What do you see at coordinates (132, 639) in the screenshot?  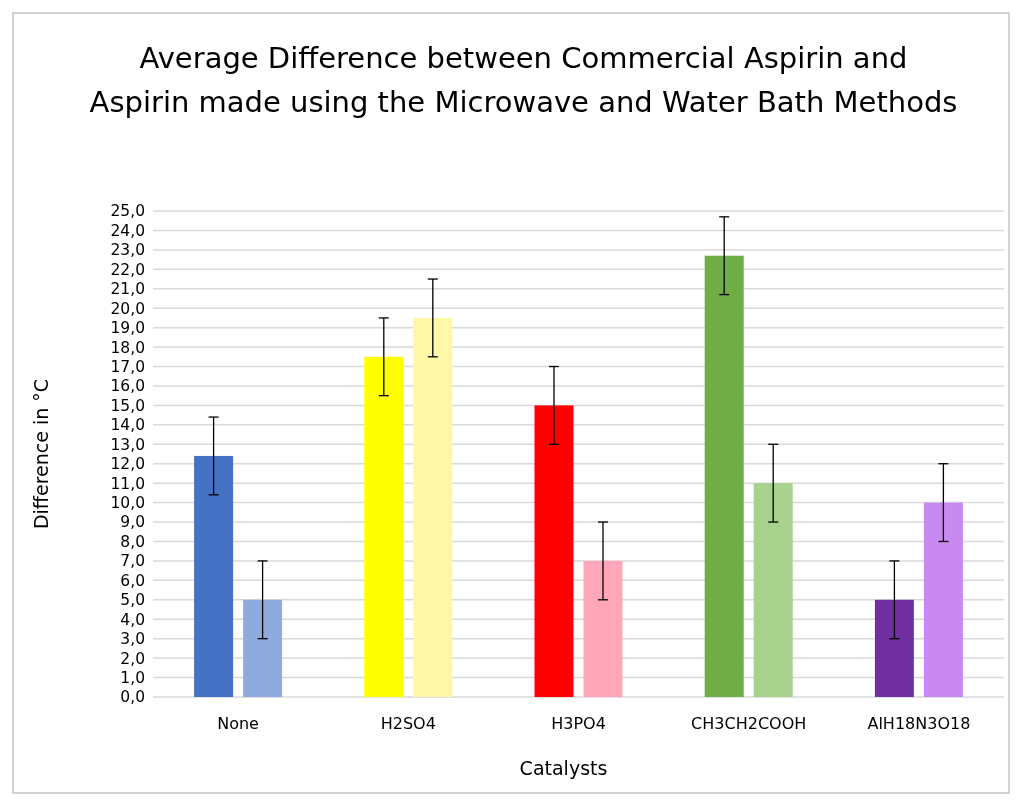 I see `y-tick-label: 3,0` at bounding box center [132, 639].